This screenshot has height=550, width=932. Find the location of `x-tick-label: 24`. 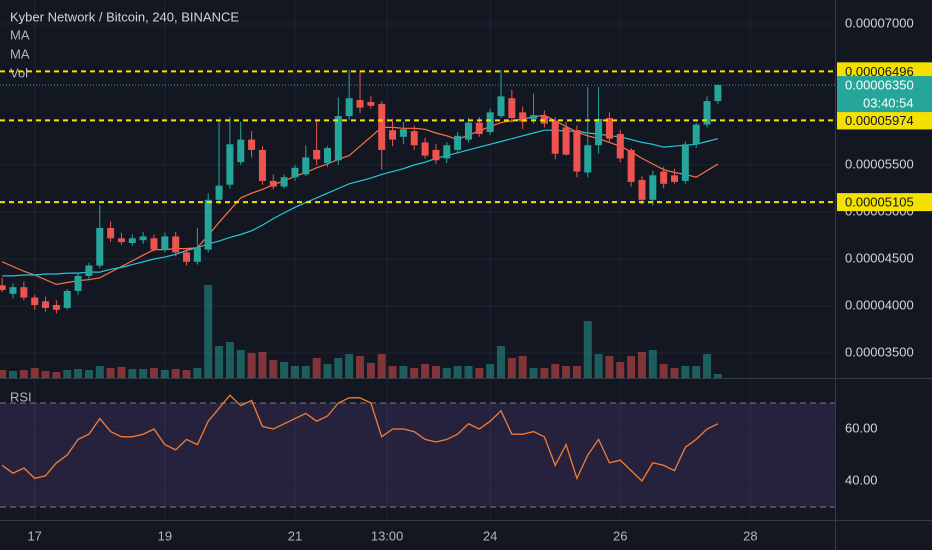

x-tick-label: 24 is located at coordinates (490, 535).